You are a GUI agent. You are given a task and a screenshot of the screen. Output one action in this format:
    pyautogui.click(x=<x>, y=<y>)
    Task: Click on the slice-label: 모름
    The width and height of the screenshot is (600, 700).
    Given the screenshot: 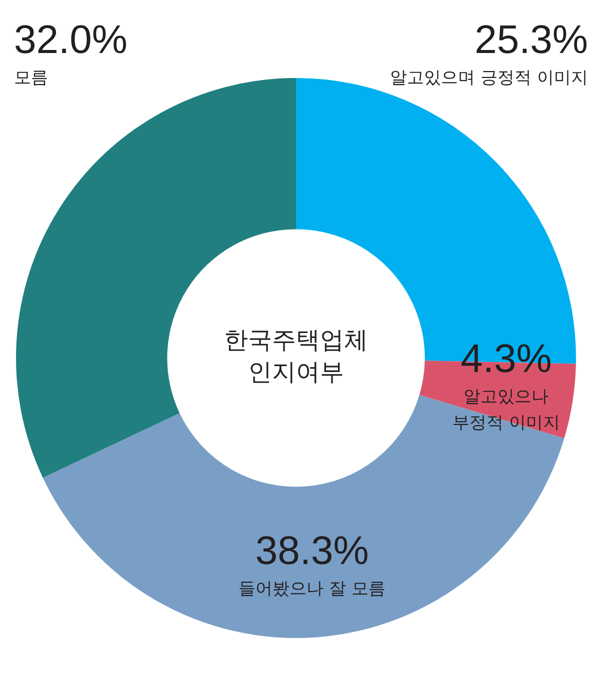 What is the action you would take?
    pyautogui.click(x=31, y=78)
    